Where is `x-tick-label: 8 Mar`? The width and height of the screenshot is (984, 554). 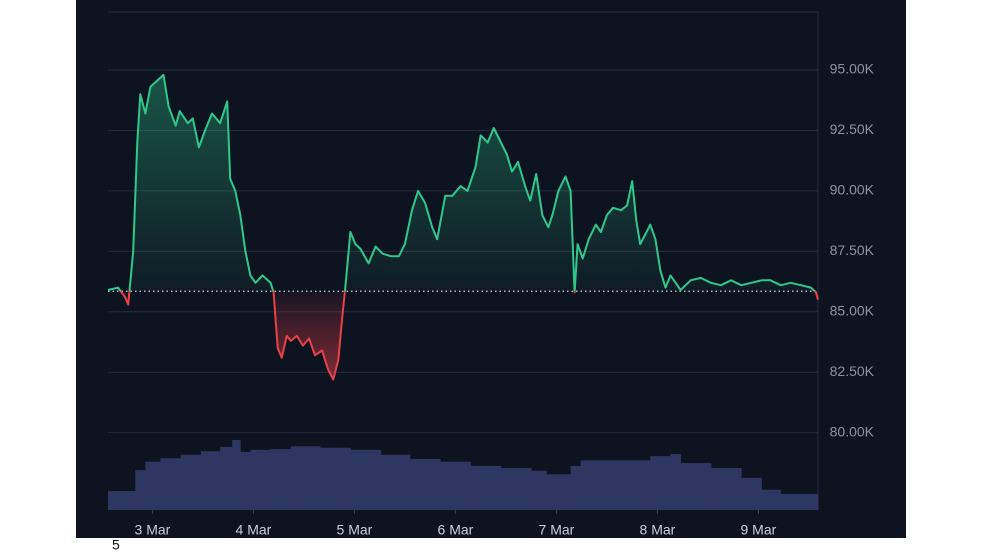 x-tick-label: 8 Mar is located at coordinates (658, 530).